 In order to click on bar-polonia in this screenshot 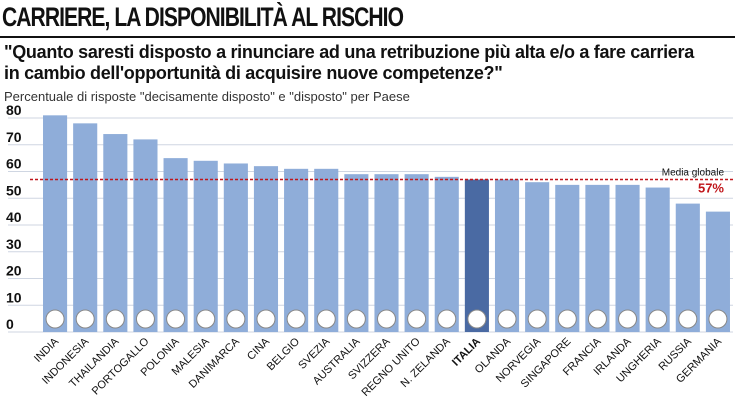, I will do `click(175, 245)`.